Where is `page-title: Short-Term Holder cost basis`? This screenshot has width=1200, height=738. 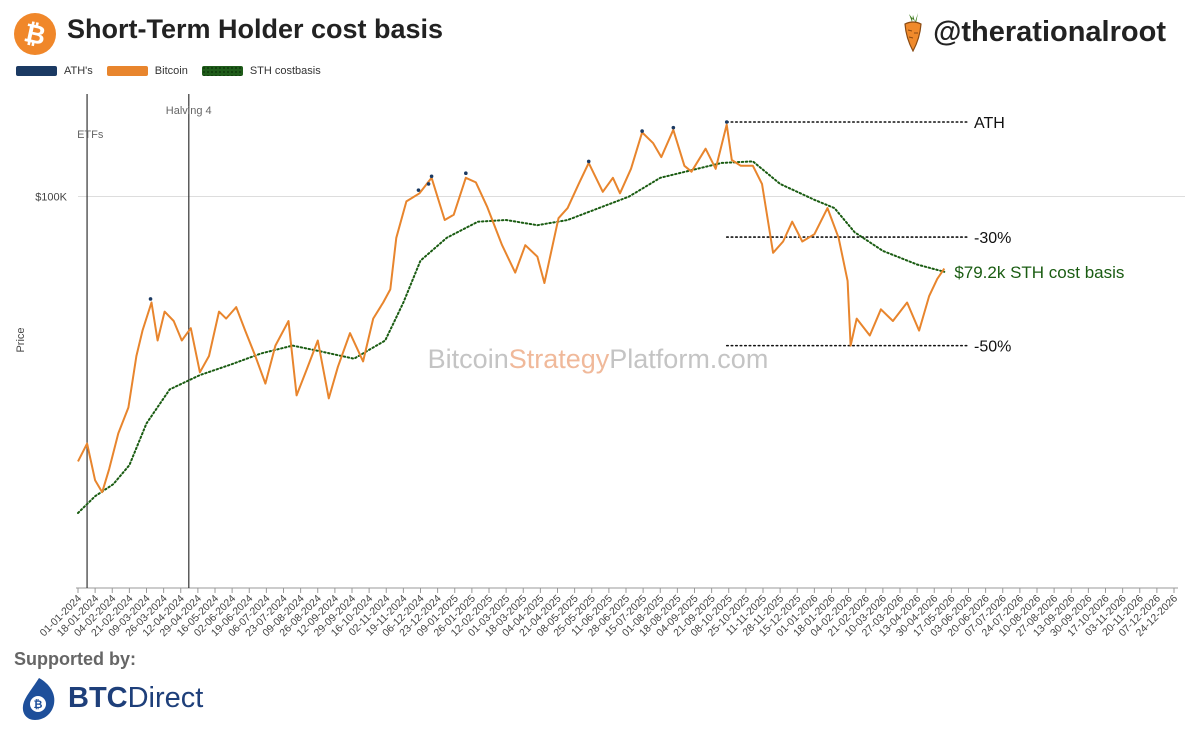 page-title: Short-Term Holder cost basis is located at coordinates (255, 29).